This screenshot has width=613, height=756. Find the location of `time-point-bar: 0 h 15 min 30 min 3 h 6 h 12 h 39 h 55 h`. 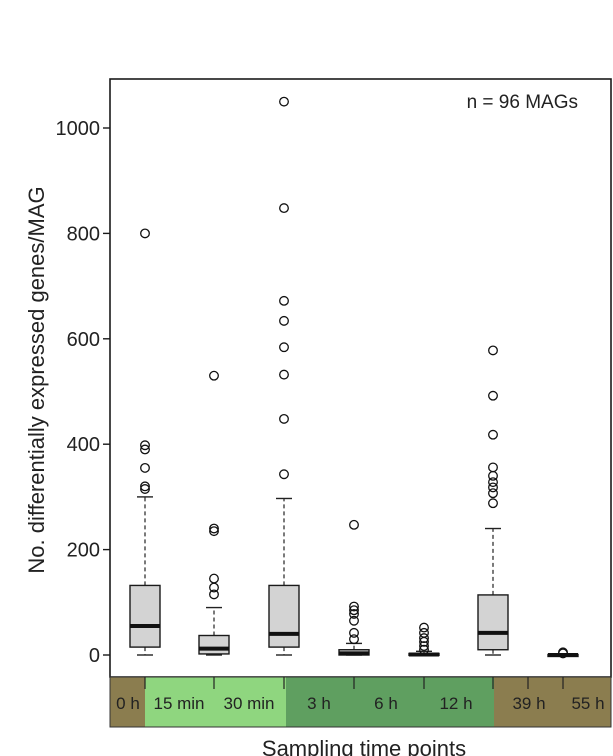

time-point-bar: 0 h 15 min 30 min 3 h 6 h 12 h 39 h 55 h is located at coordinates (360, 702).